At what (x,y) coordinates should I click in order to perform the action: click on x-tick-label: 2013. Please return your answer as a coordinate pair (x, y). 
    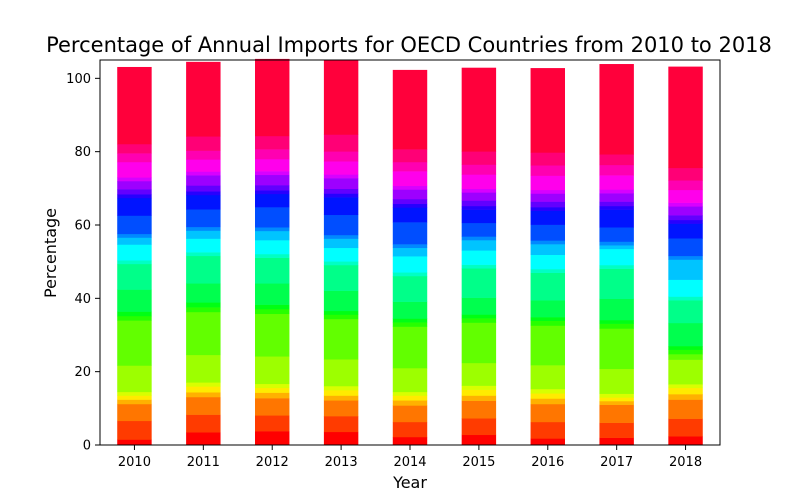
    Looking at the image, I should click on (341, 462).